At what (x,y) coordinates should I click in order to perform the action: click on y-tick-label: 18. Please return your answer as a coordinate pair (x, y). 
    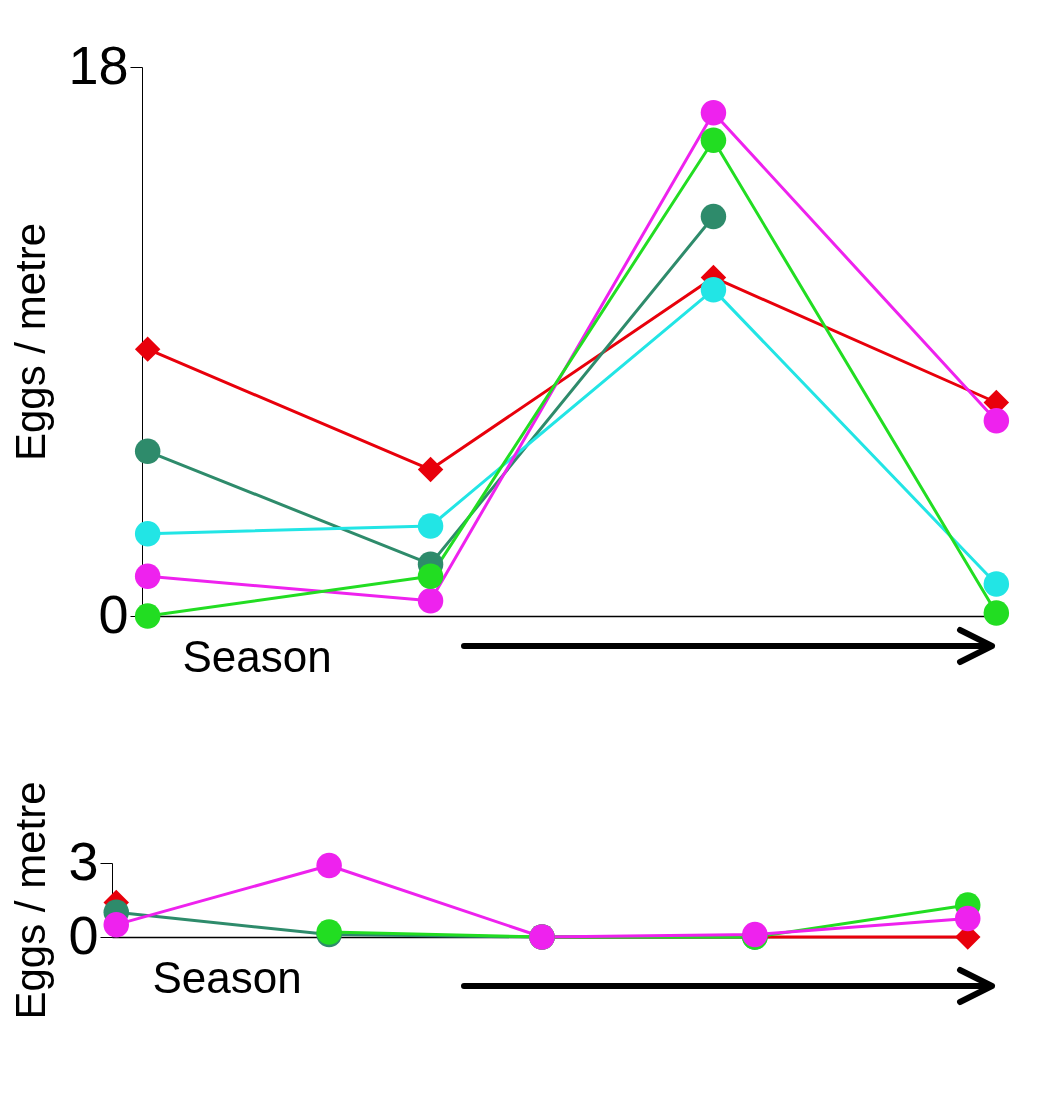
    Looking at the image, I should click on (98, 64).